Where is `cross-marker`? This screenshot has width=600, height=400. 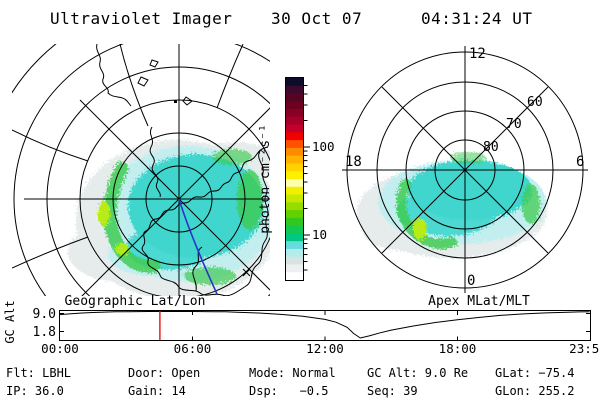
cross-marker is located at coordinates (246, 272).